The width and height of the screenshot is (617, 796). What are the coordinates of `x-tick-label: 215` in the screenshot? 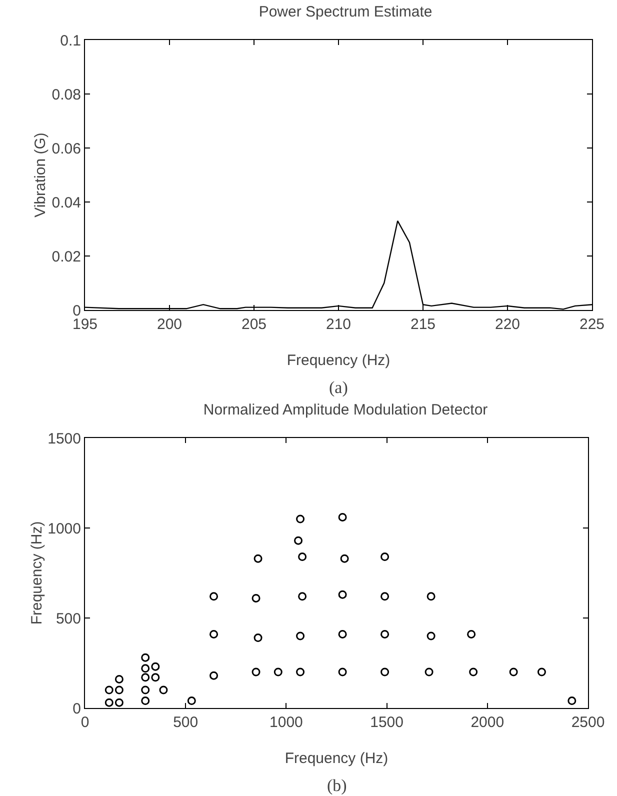 It's located at (423, 324).